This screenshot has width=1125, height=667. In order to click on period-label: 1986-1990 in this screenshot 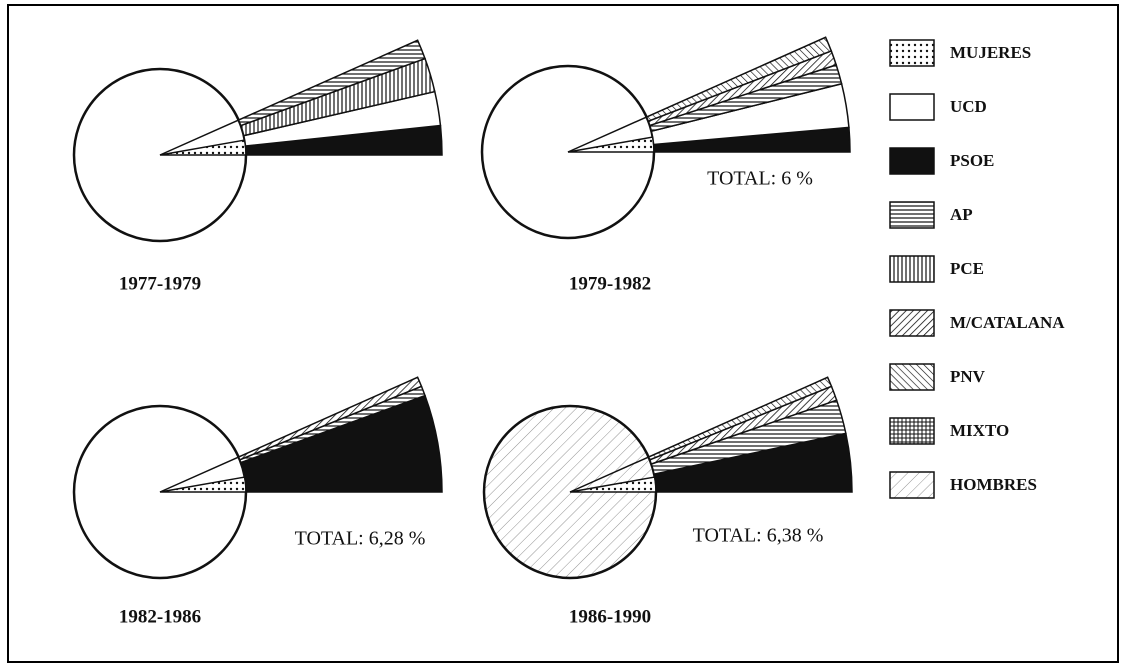, I will do `click(610, 616)`.